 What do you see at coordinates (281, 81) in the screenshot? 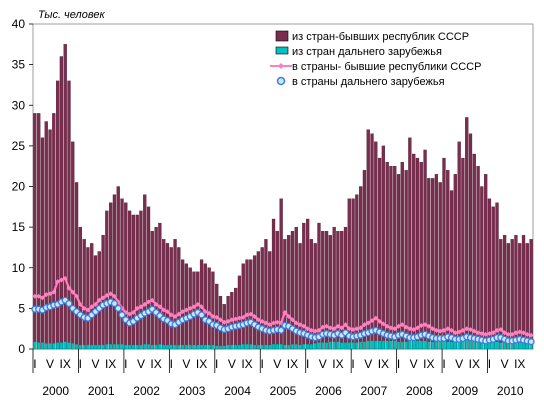
I see `legend-marker-far-out` at bounding box center [281, 81].